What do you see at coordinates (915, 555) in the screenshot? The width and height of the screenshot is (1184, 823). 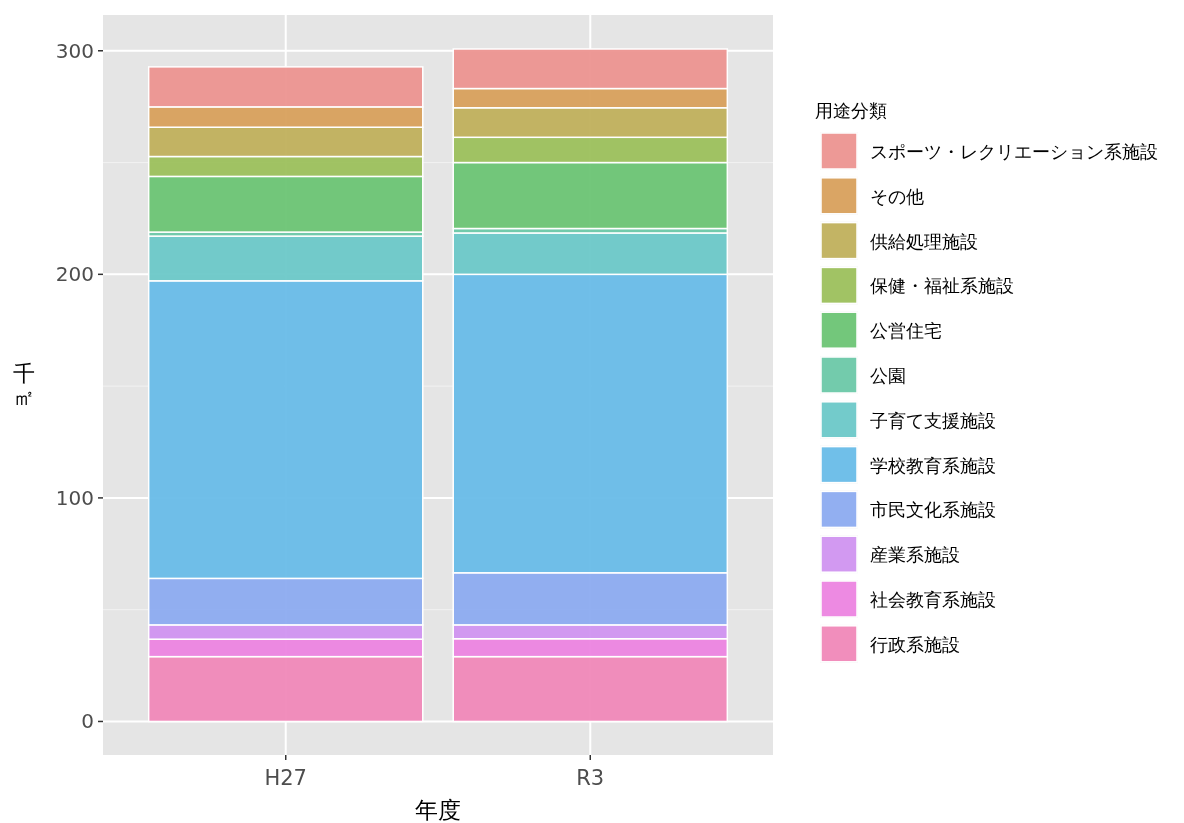 I see `legend-label: 産業系施設` at bounding box center [915, 555].